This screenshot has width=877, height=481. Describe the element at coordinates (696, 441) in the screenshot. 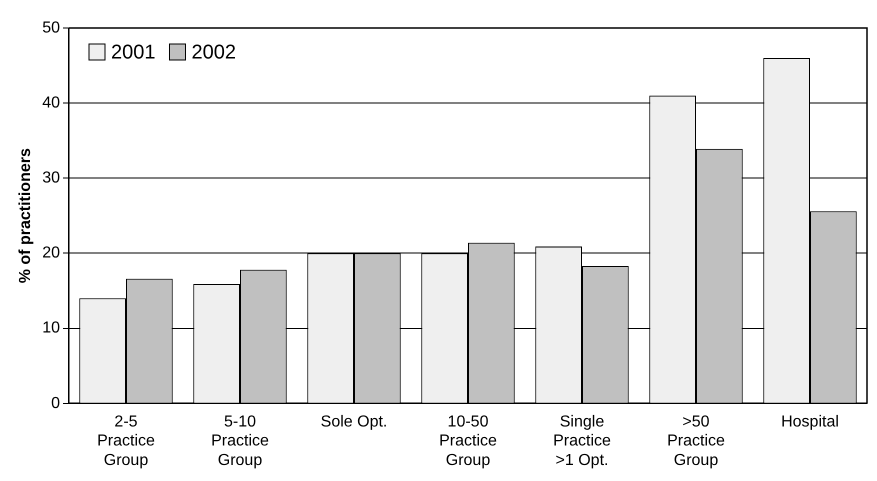

I see `x-tick-label: >50 Practice Group` at that location.